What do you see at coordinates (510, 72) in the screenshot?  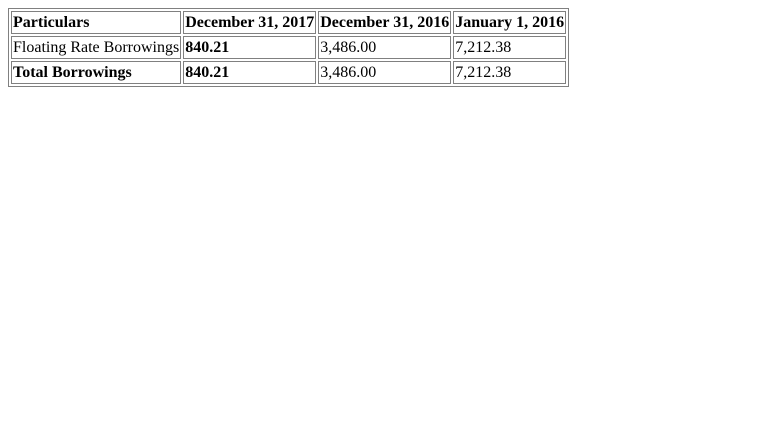 I see `cell-total-jan-1-2016: 7,212.38` at bounding box center [510, 72].